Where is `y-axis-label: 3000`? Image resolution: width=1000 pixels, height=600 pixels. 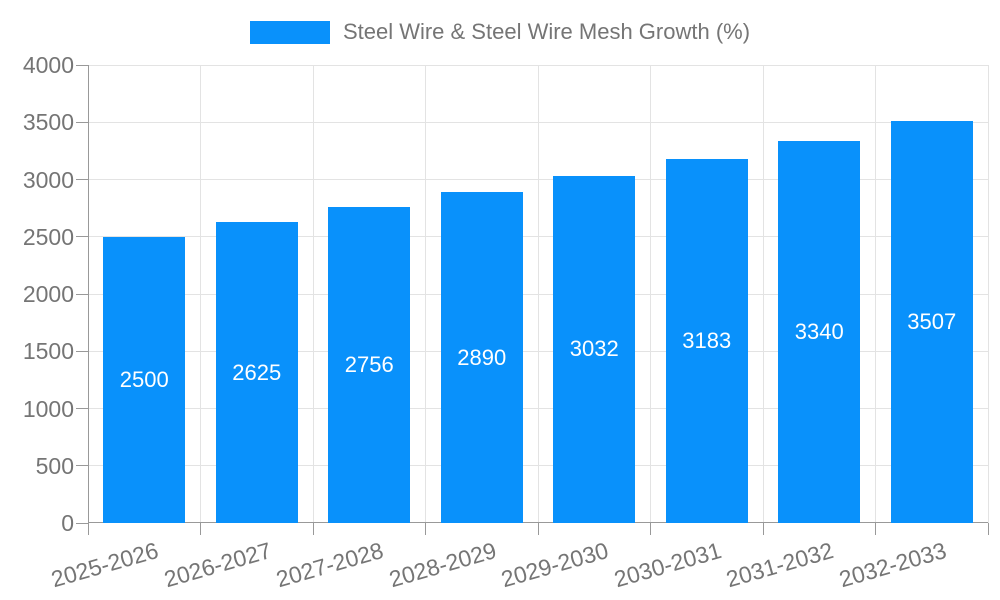 y-axis-label: 3000 is located at coordinates (48, 179).